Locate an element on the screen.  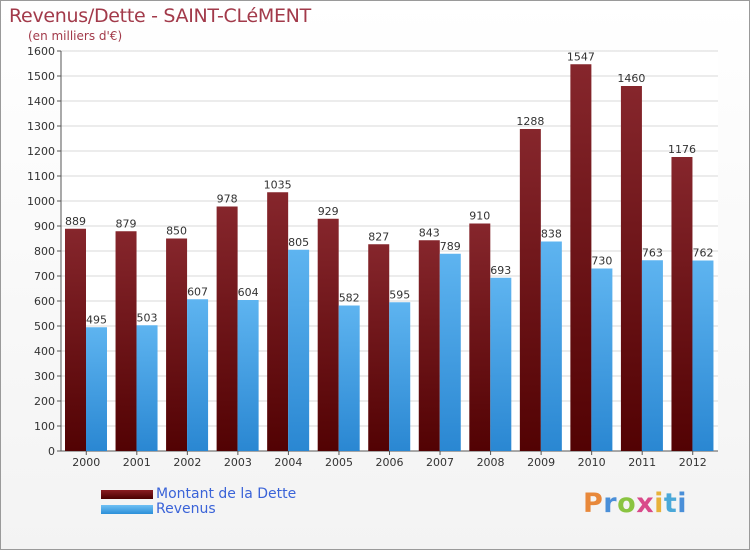
x-tick-label: 2001 is located at coordinates (137, 462).